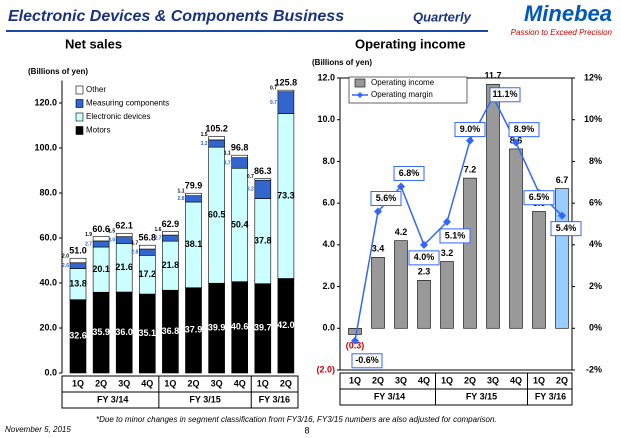 The height and width of the screenshot is (438, 621). What do you see at coordinates (45, 102) in the screenshot?
I see `y-tick-label: 120.0` at bounding box center [45, 102].